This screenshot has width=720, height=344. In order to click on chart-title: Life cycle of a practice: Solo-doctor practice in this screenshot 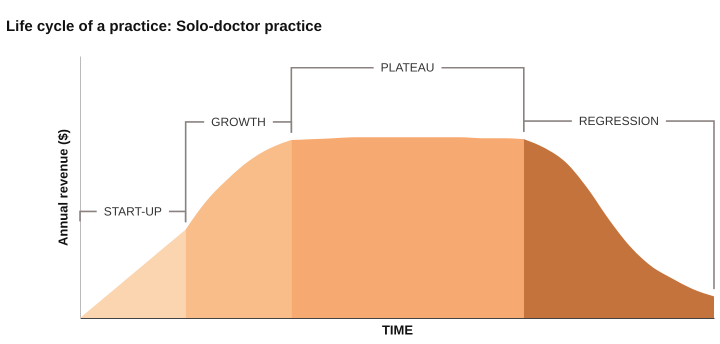, I will do `click(164, 26)`.